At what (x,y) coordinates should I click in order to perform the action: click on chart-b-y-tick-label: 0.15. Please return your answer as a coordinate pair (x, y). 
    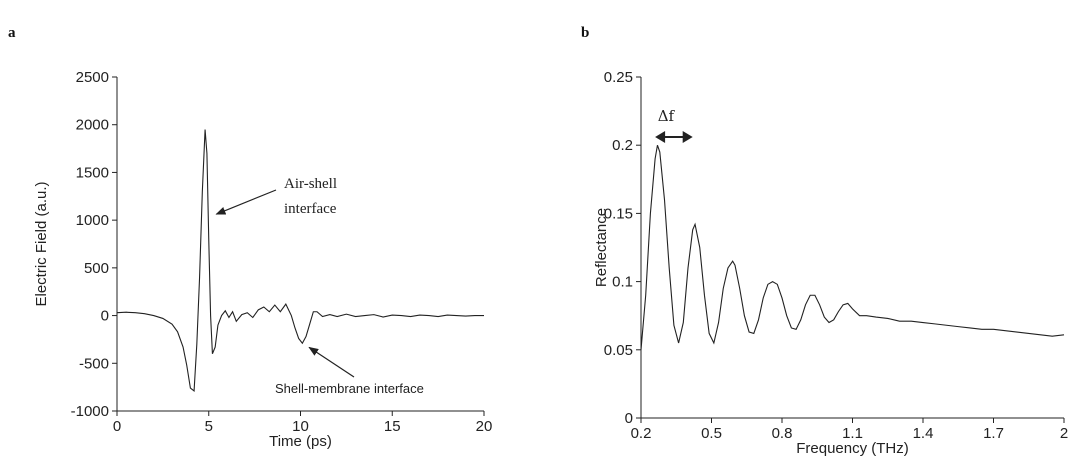
    Looking at the image, I should click on (618, 213).